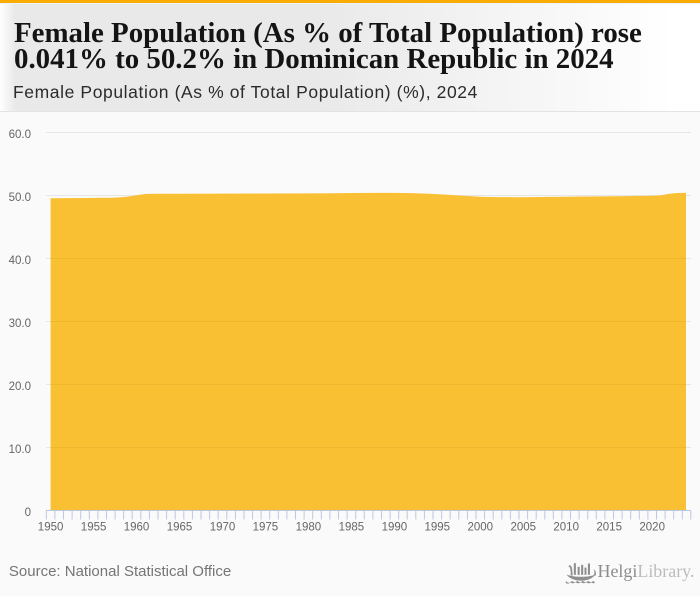 This screenshot has height=596, width=700. What do you see at coordinates (309, 527) in the screenshot?
I see `svg-text: 1980` at bounding box center [309, 527].